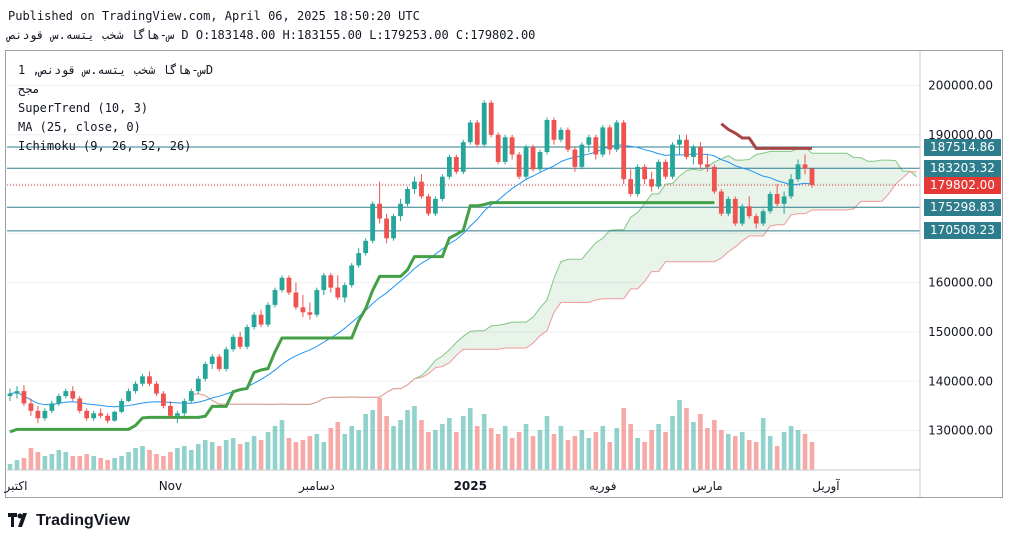  Describe the element at coordinates (960, 283) in the screenshot. I see `y-tick-label: 160000.00` at that location.